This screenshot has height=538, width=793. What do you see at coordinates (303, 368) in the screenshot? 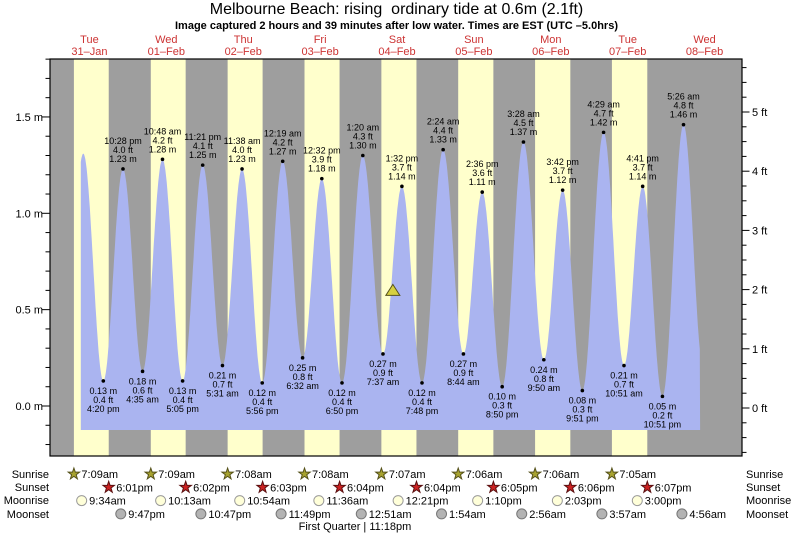
I see `low-tide-annotation: 0.25 m` at bounding box center [303, 368].